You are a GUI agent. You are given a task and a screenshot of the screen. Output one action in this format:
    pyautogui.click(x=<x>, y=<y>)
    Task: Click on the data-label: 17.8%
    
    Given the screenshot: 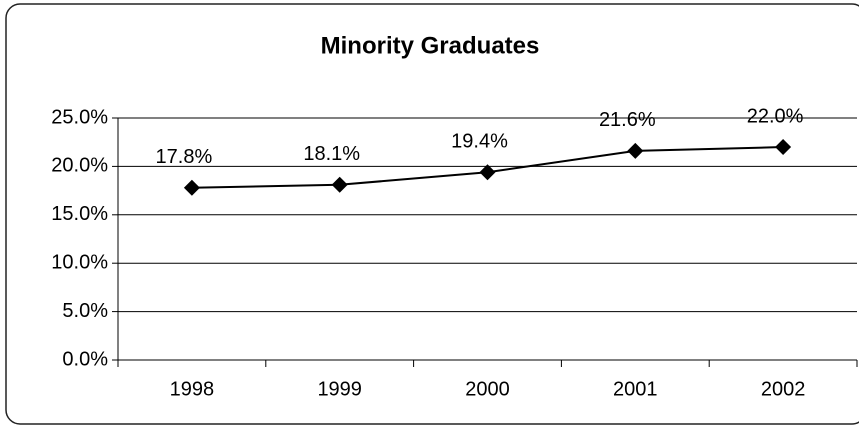 What is the action you would take?
    pyautogui.click(x=184, y=157)
    